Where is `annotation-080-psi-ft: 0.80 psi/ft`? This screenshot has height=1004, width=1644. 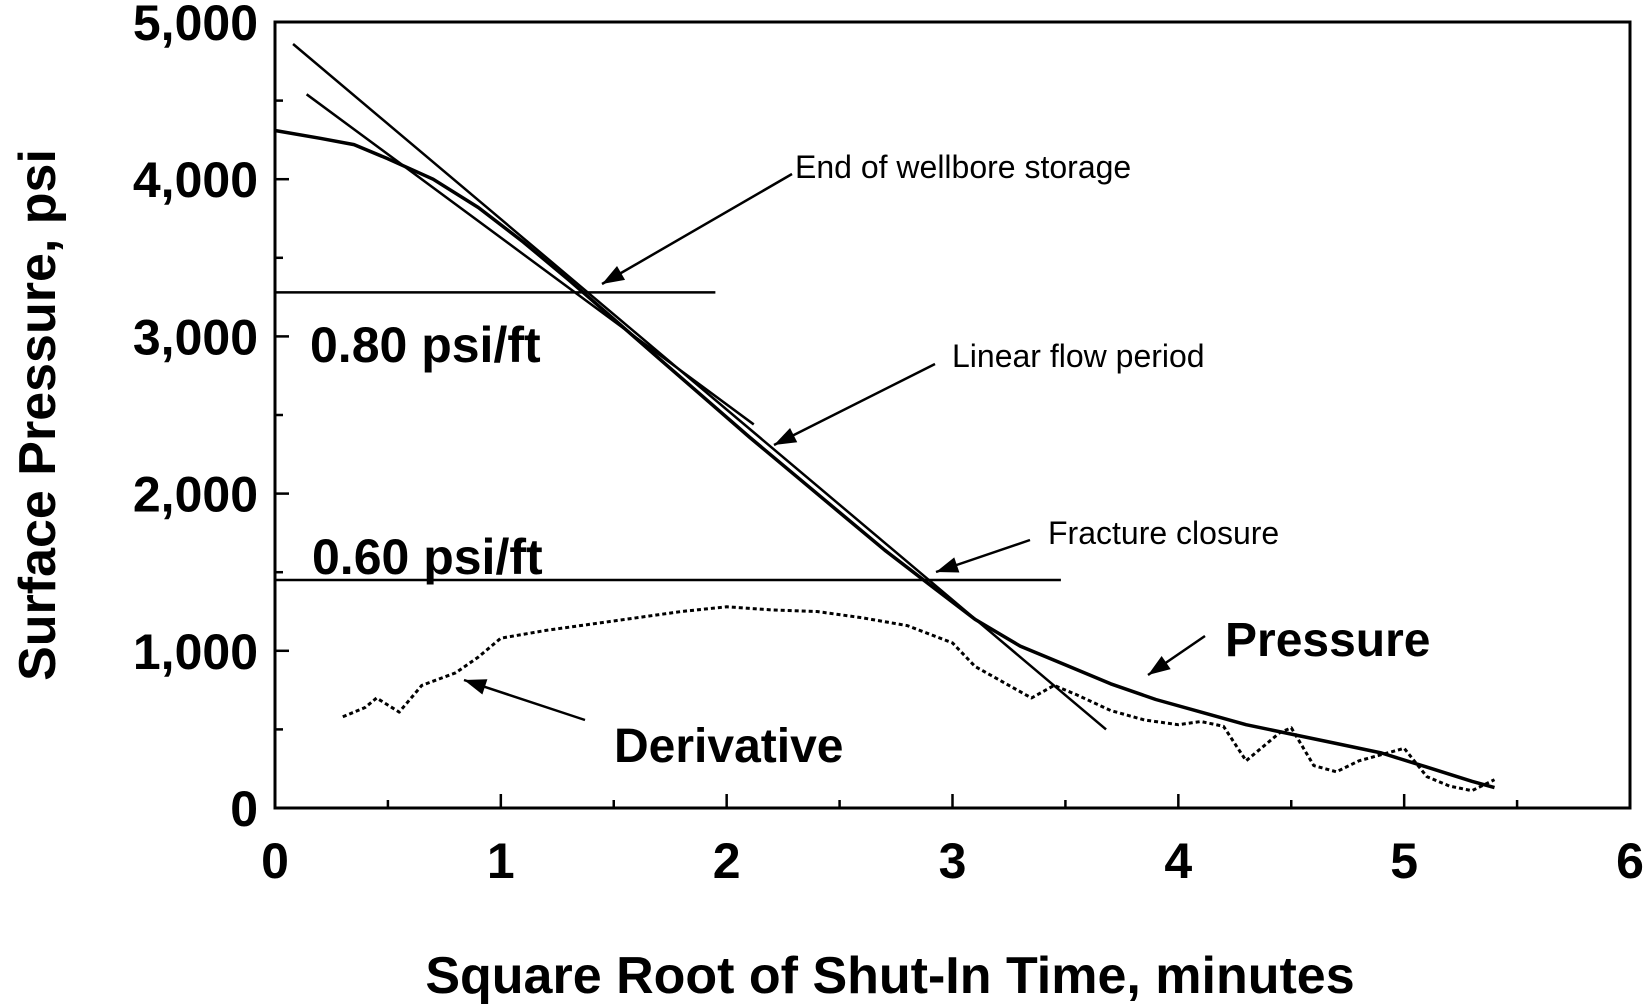
annotation-080-psi-ft: 0.80 psi/ft is located at coordinates (425, 345).